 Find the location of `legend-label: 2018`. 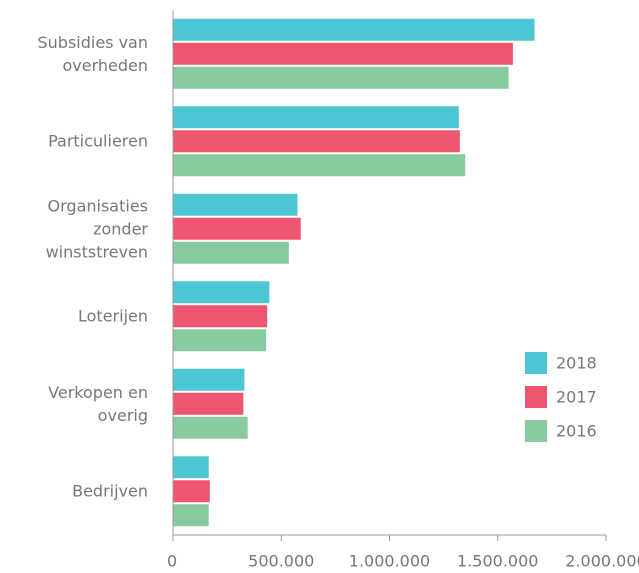

legend-label: 2018 is located at coordinates (576, 363).